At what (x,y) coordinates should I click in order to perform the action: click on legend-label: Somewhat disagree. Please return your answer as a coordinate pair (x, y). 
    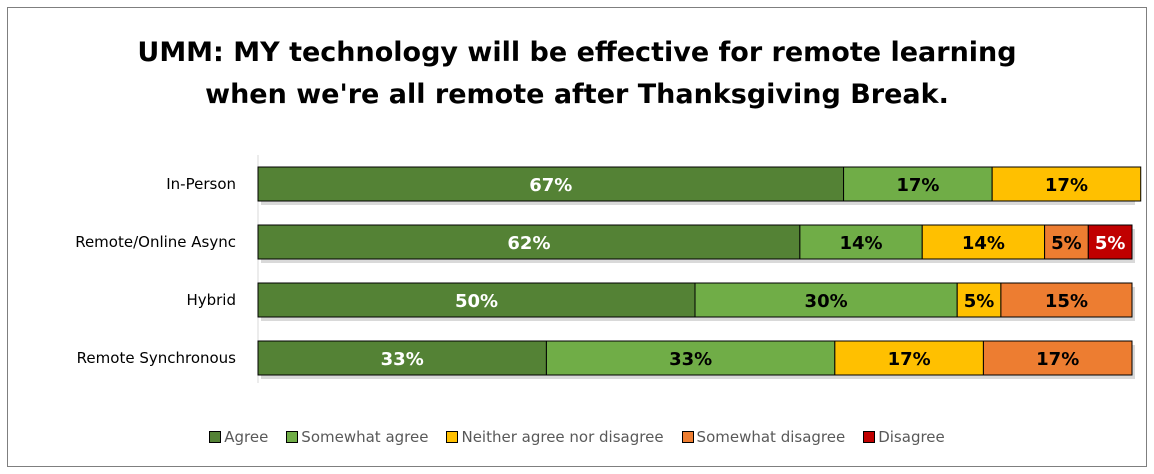
    Looking at the image, I should click on (771, 437).